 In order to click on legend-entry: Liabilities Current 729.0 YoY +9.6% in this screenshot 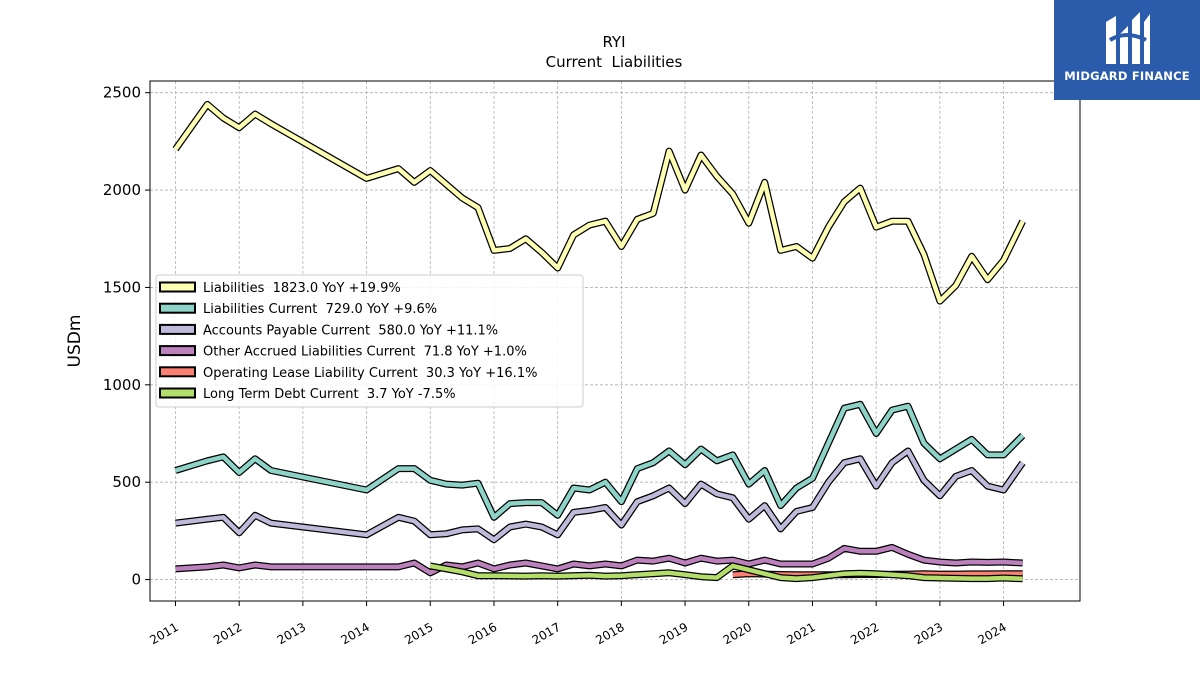, I will do `click(320, 309)`.